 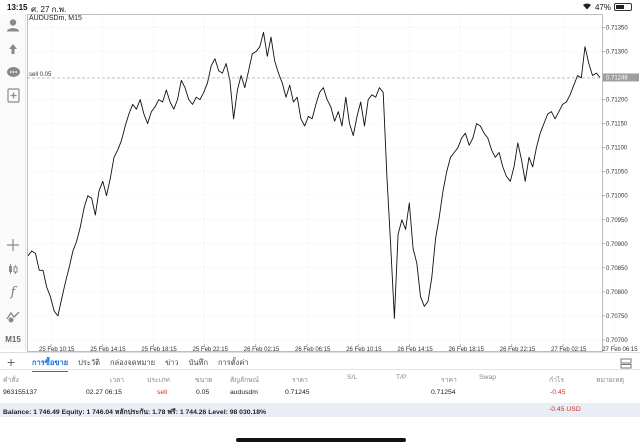 What do you see at coordinates (467, 349) in the screenshot?
I see `x-tick-label: 26 Feb 18:15` at bounding box center [467, 349].